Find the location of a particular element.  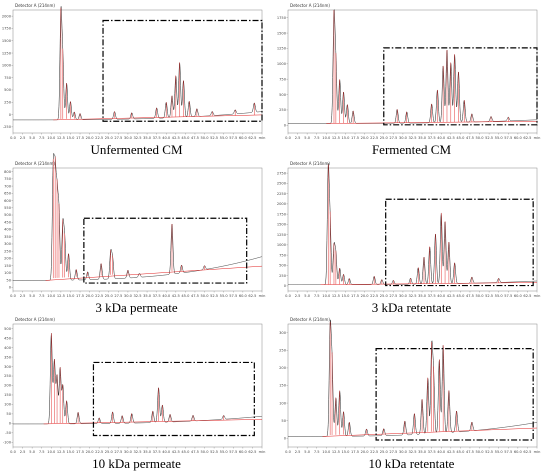

y-tick-label: 600 is located at coordinates (8, 201).